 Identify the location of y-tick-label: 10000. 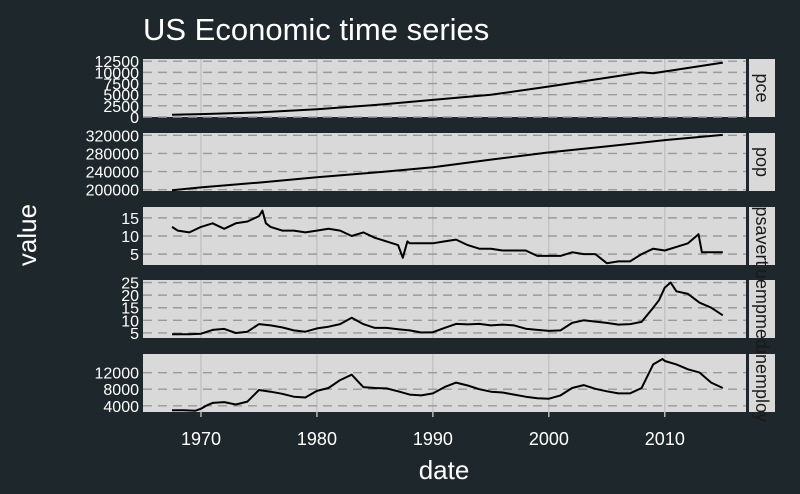
(117, 73).